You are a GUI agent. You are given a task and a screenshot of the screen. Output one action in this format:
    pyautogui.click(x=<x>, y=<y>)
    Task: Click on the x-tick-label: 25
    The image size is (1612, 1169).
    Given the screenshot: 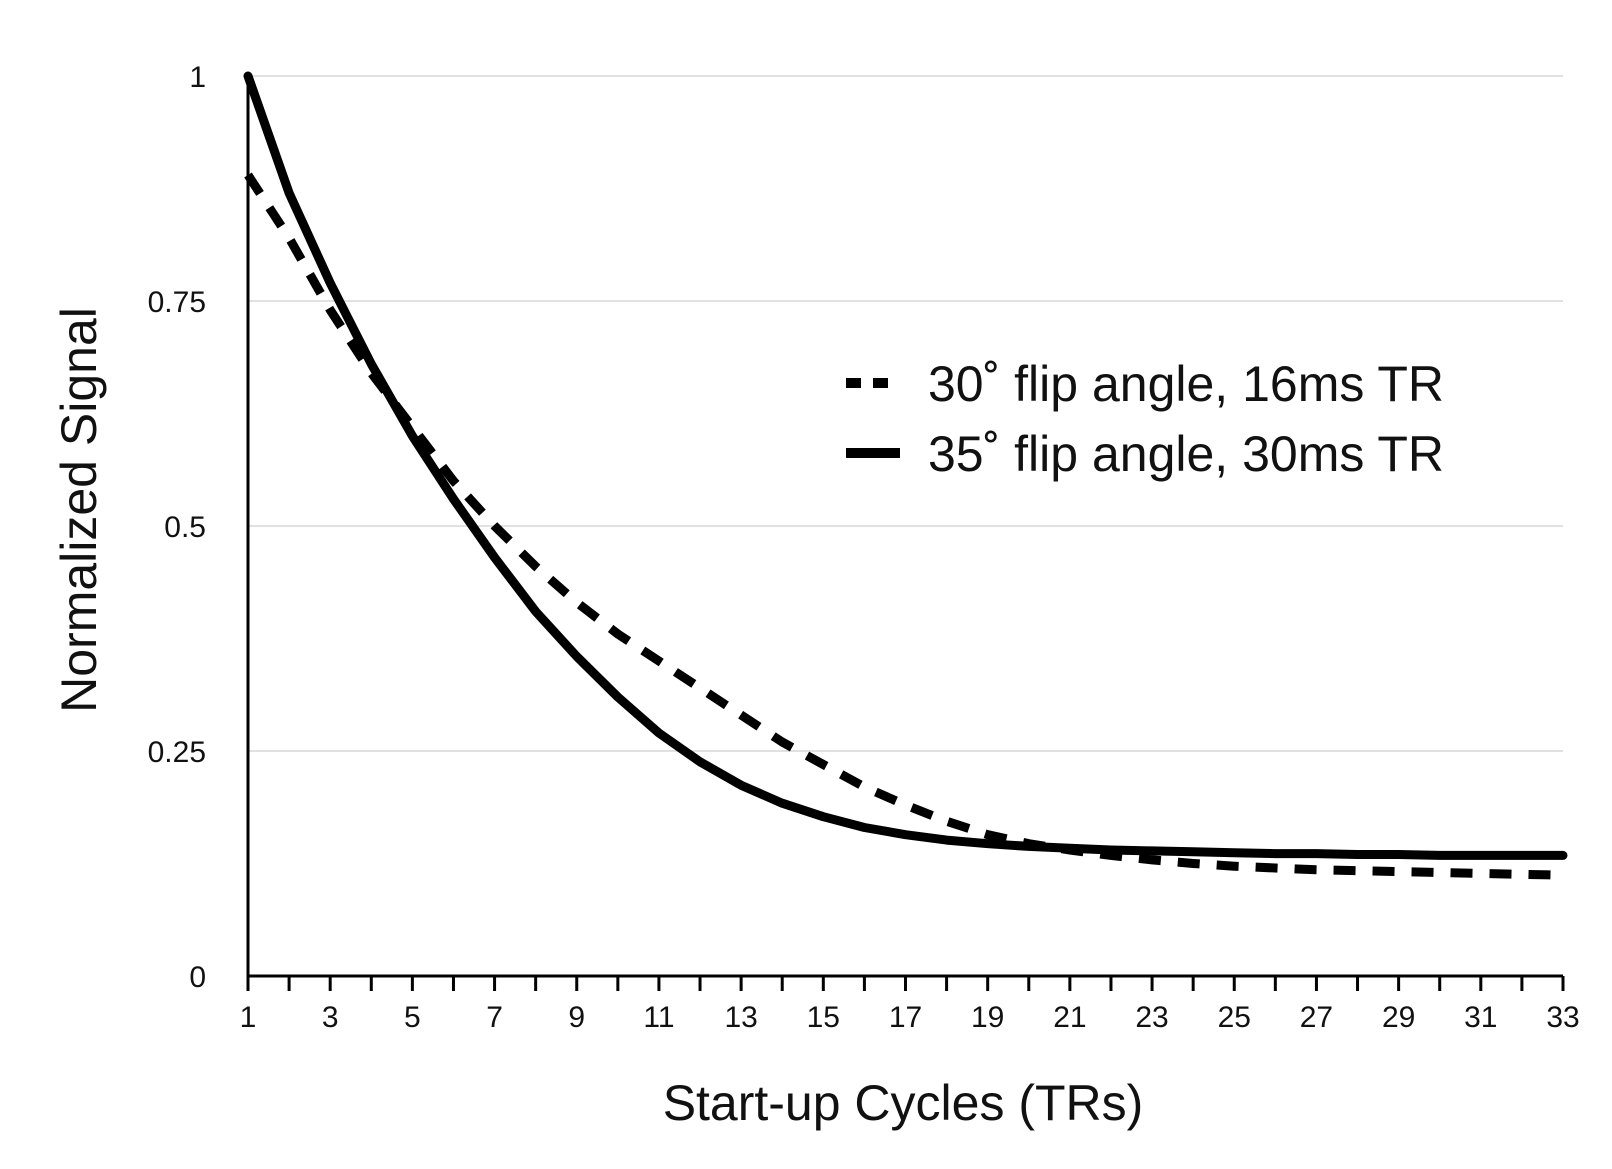 What is the action you would take?
    pyautogui.click(x=1234, y=1017)
    